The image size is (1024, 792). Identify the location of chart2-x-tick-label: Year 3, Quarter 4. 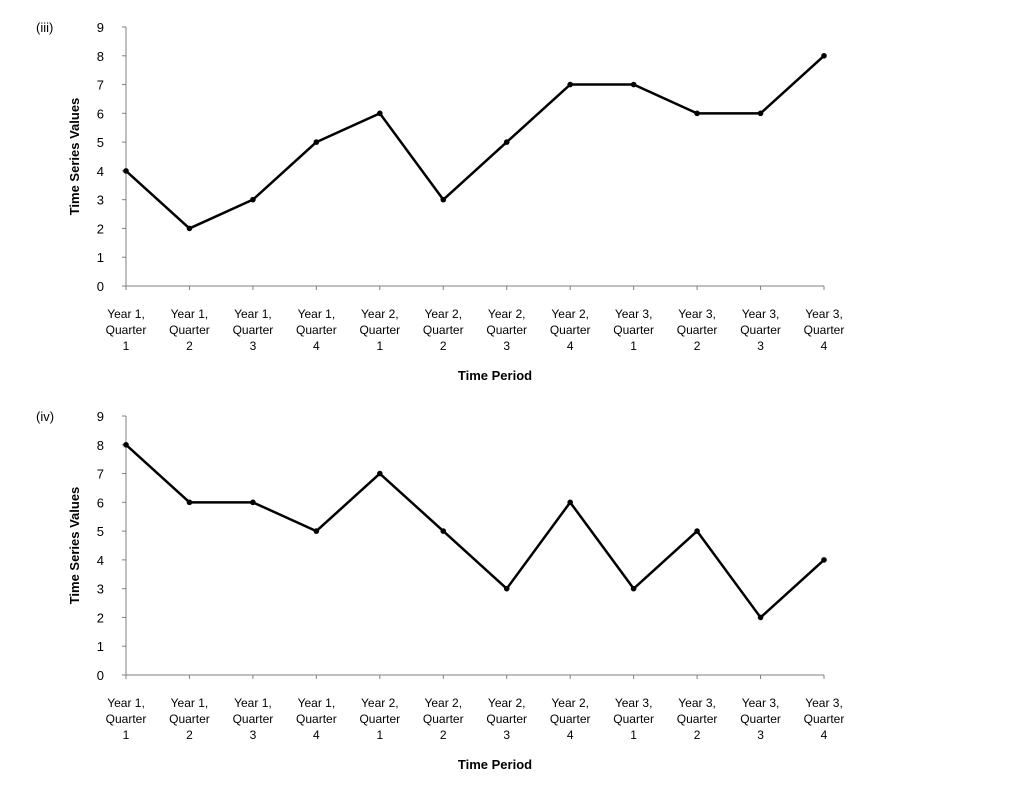
(824, 719).